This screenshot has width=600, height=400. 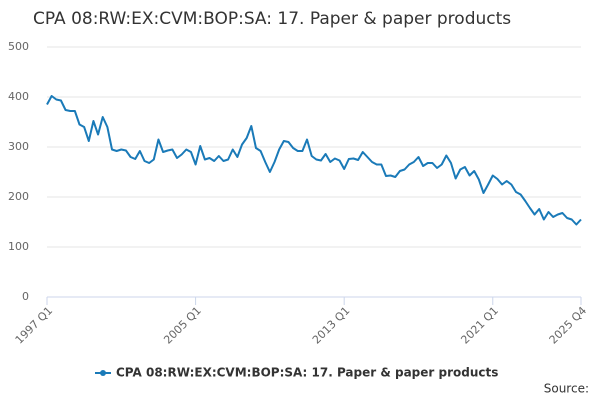 I want to click on x-tick-label: 2005 Q1, so click(x=182, y=325).